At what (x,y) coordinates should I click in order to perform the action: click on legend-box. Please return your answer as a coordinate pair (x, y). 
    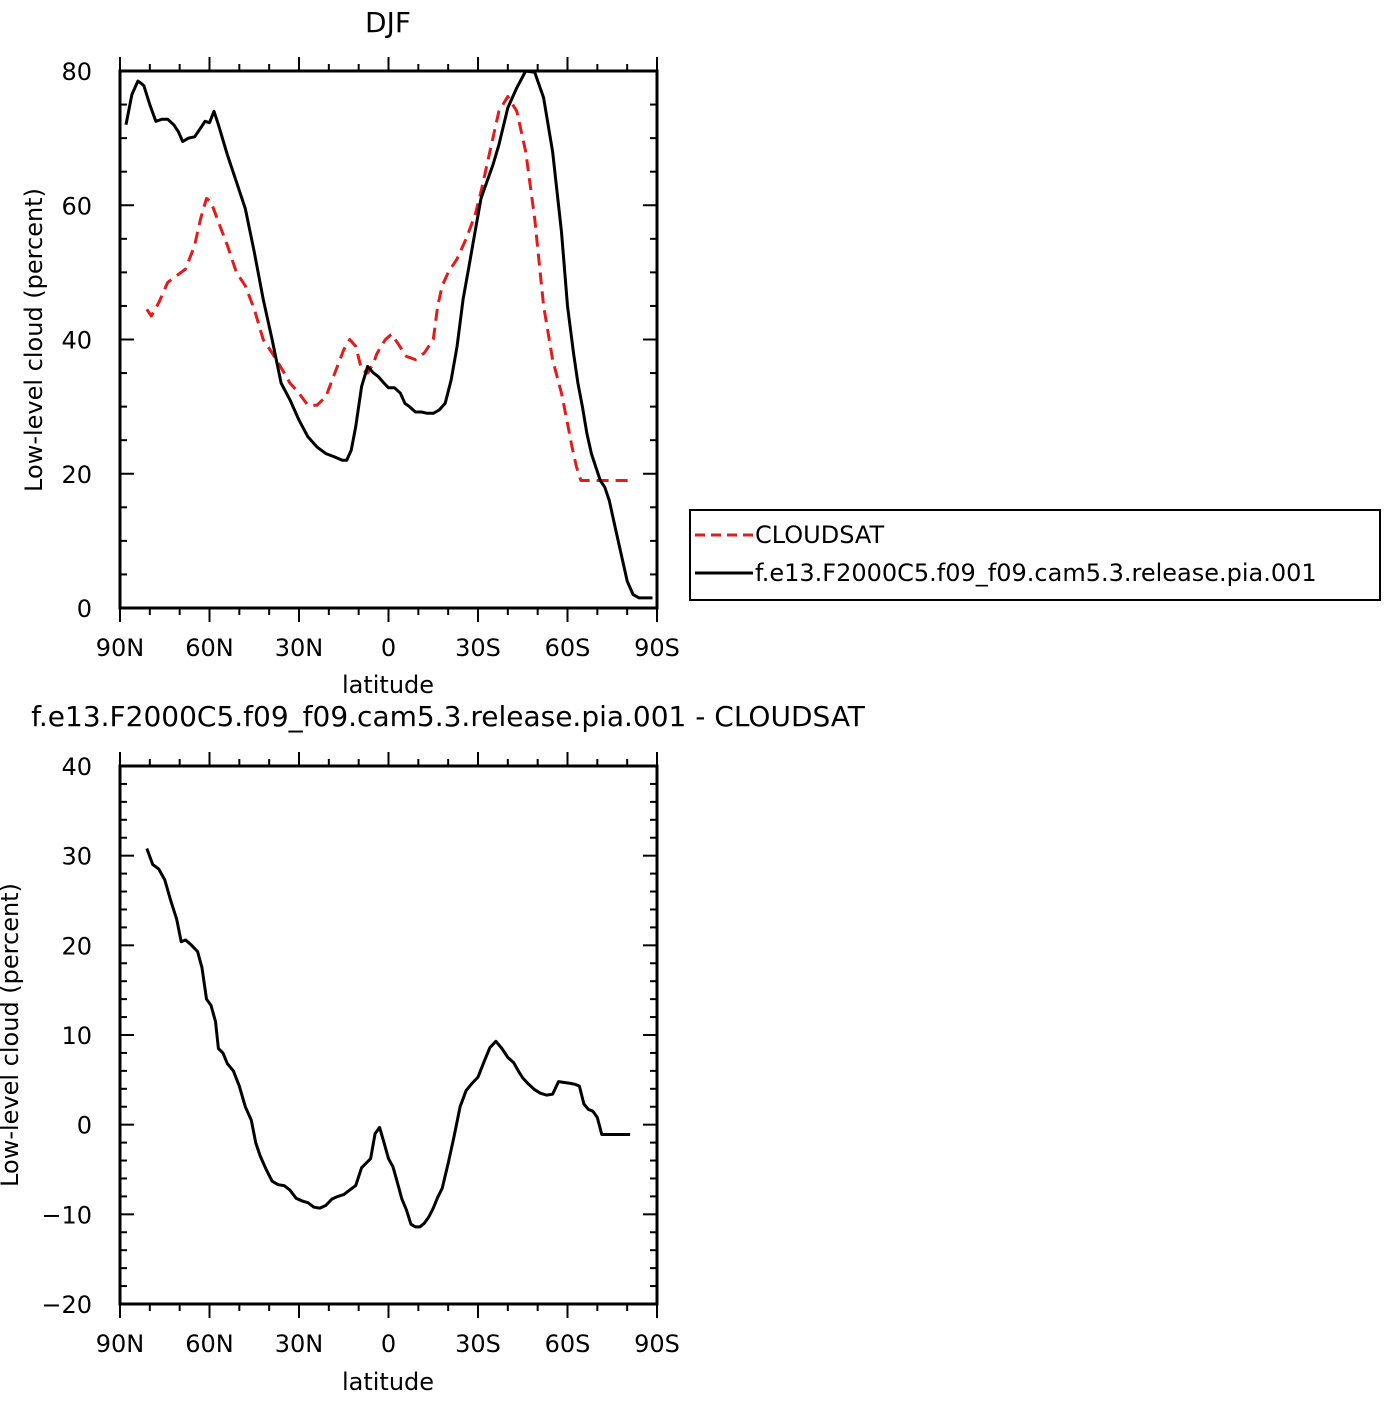
    Looking at the image, I should click on (1035, 555).